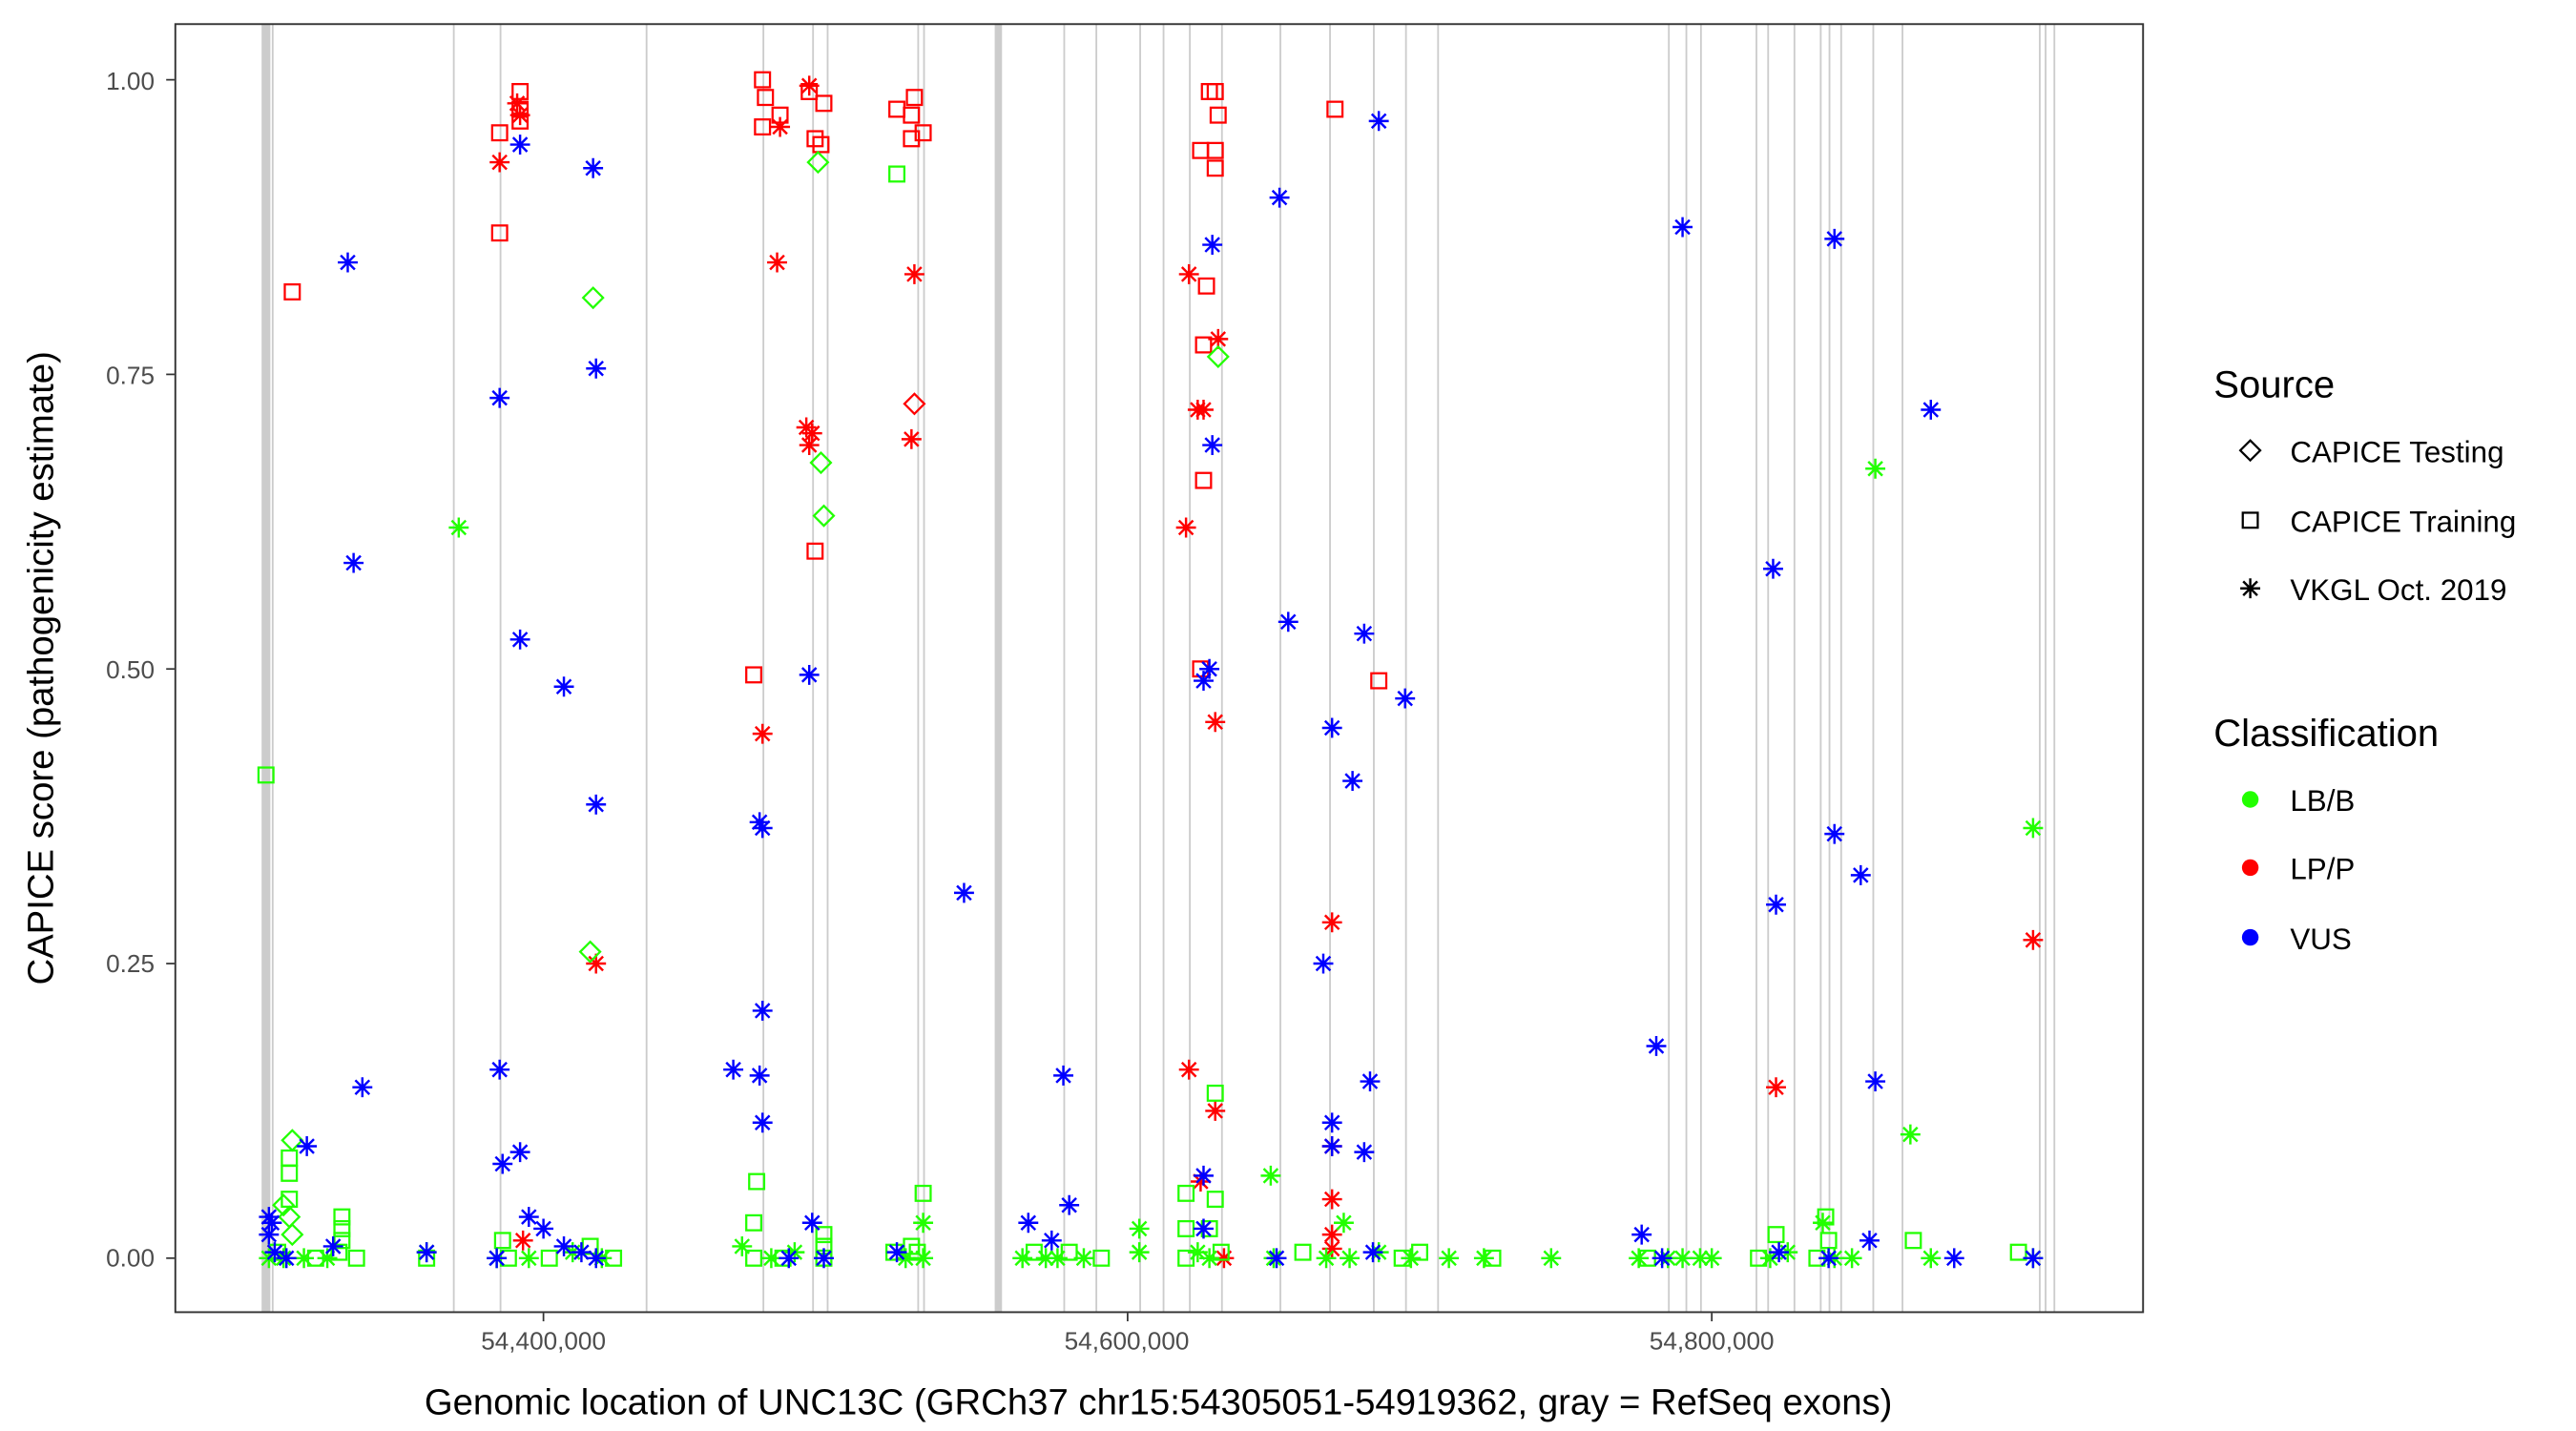 The width and height of the screenshot is (2576, 1431). What do you see at coordinates (1128, 1334) in the screenshot?
I see `x-axis: 54,400,000 54,600,000 54,800,000` at bounding box center [1128, 1334].